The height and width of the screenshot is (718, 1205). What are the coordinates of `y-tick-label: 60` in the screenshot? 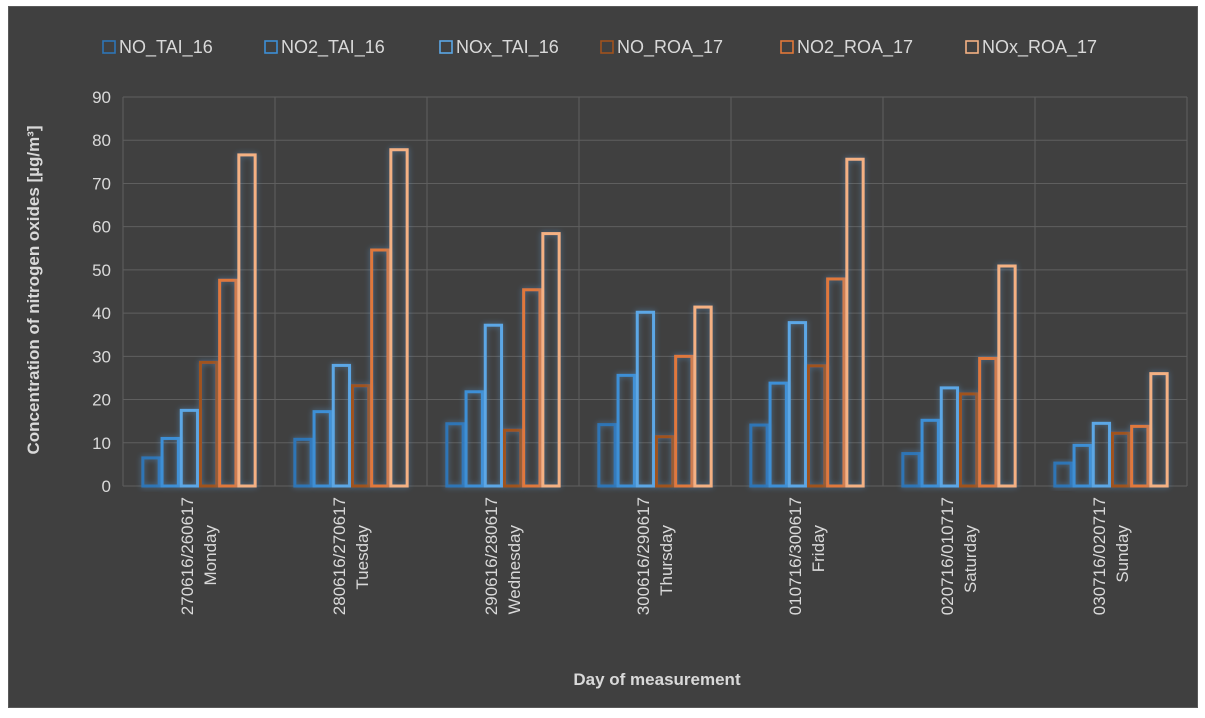 It's located at (101, 227).